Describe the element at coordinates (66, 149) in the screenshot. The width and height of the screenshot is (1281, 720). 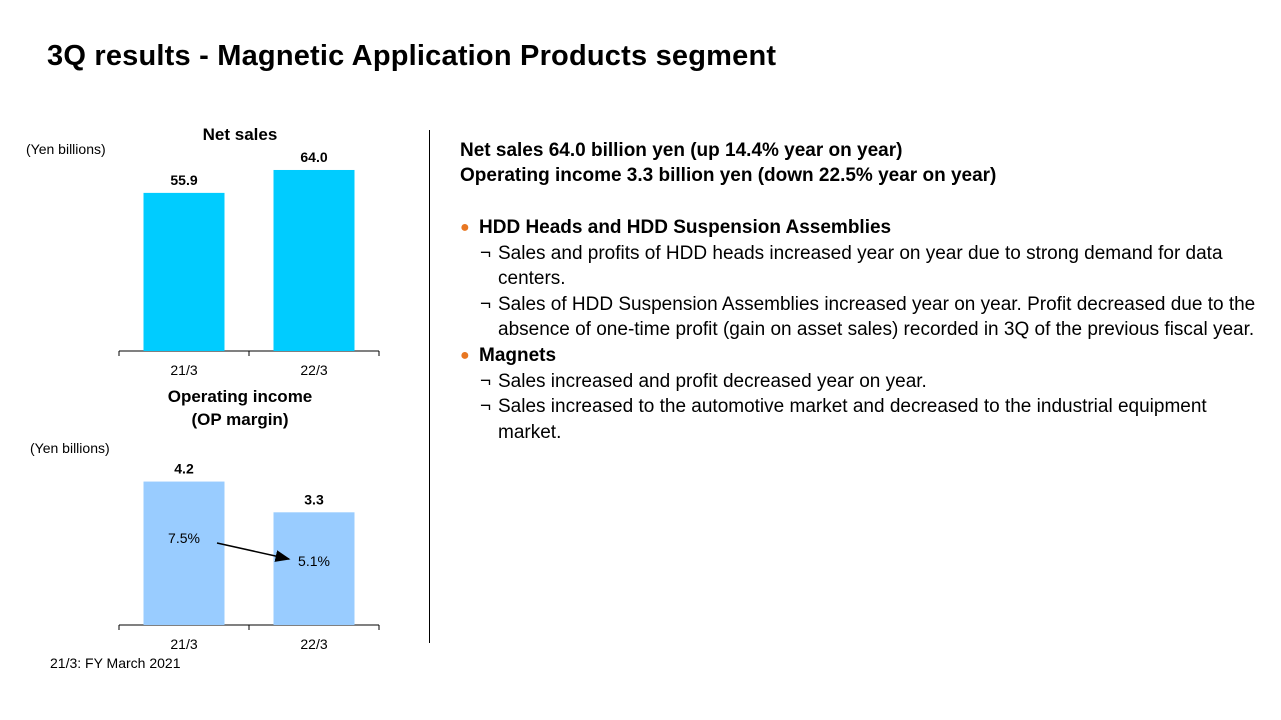
I see `net-sales-unit-label: (Yen billions)` at that location.